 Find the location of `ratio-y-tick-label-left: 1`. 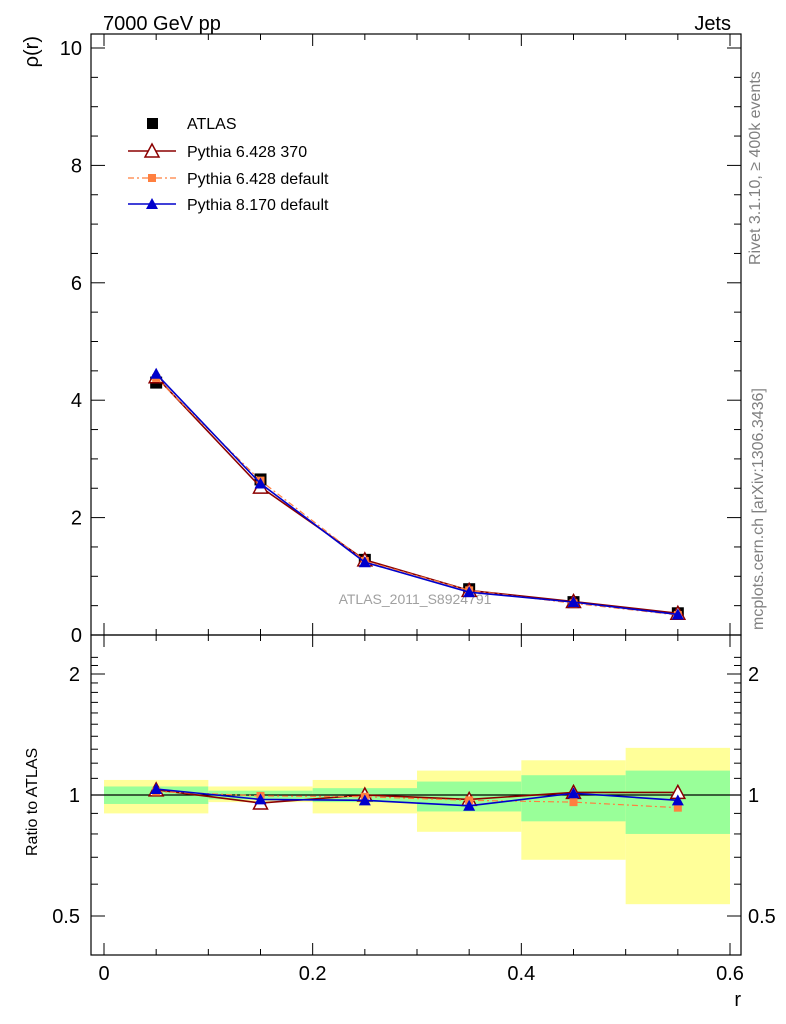

ratio-y-tick-label-left: 1 is located at coordinates (74, 796).